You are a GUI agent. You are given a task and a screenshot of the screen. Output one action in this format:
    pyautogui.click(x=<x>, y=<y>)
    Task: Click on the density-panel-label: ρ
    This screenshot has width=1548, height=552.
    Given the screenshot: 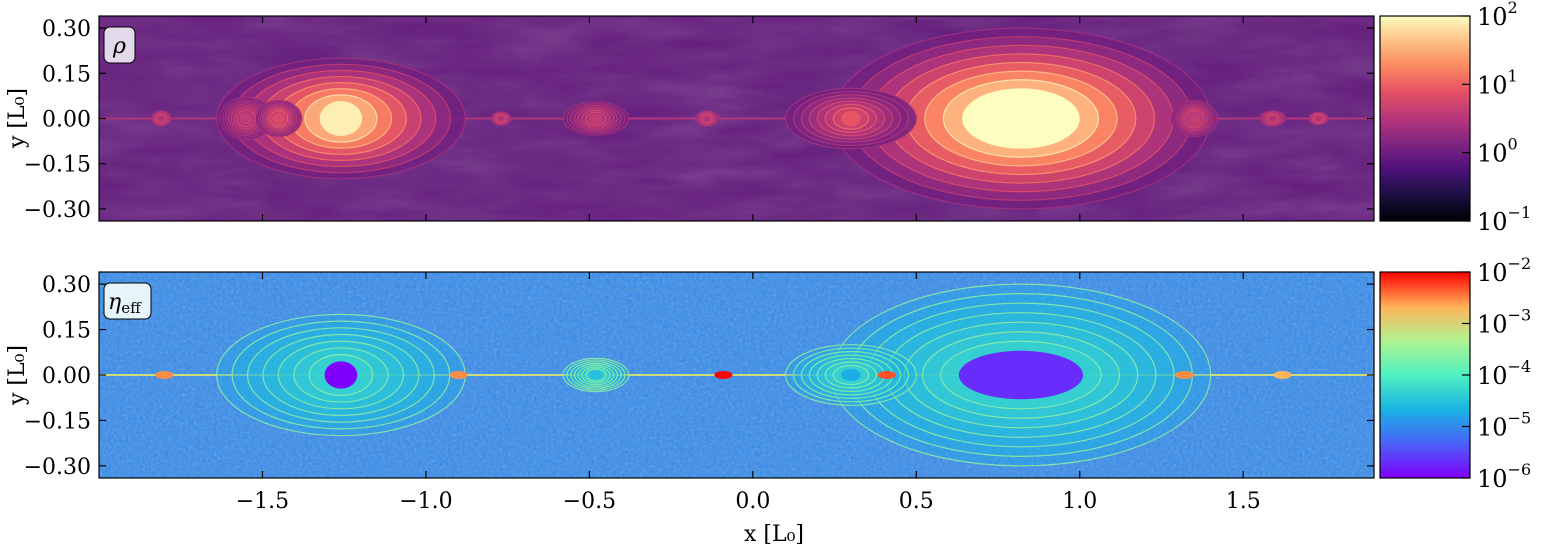 What is the action you would take?
    pyautogui.click(x=119, y=46)
    